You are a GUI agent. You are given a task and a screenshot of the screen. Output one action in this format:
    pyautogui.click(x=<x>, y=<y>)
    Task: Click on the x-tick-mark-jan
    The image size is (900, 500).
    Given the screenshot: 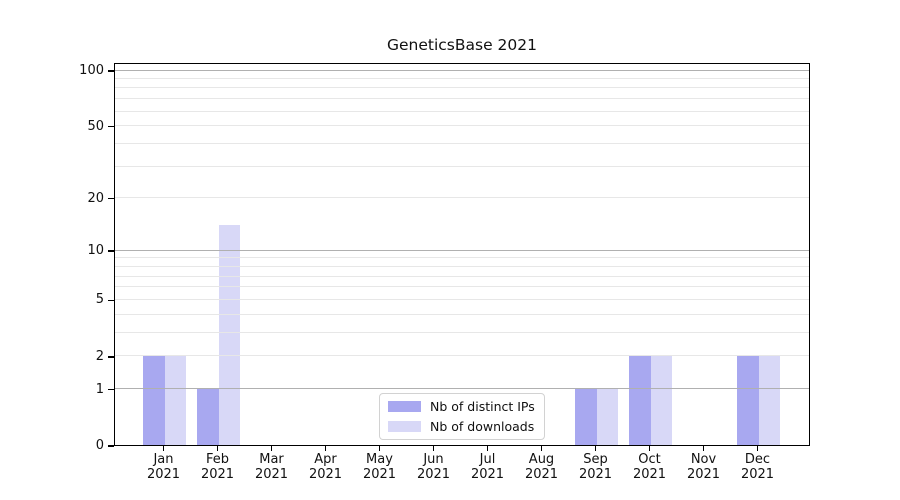 What is the action you would take?
    pyautogui.click(x=163, y=448)
    